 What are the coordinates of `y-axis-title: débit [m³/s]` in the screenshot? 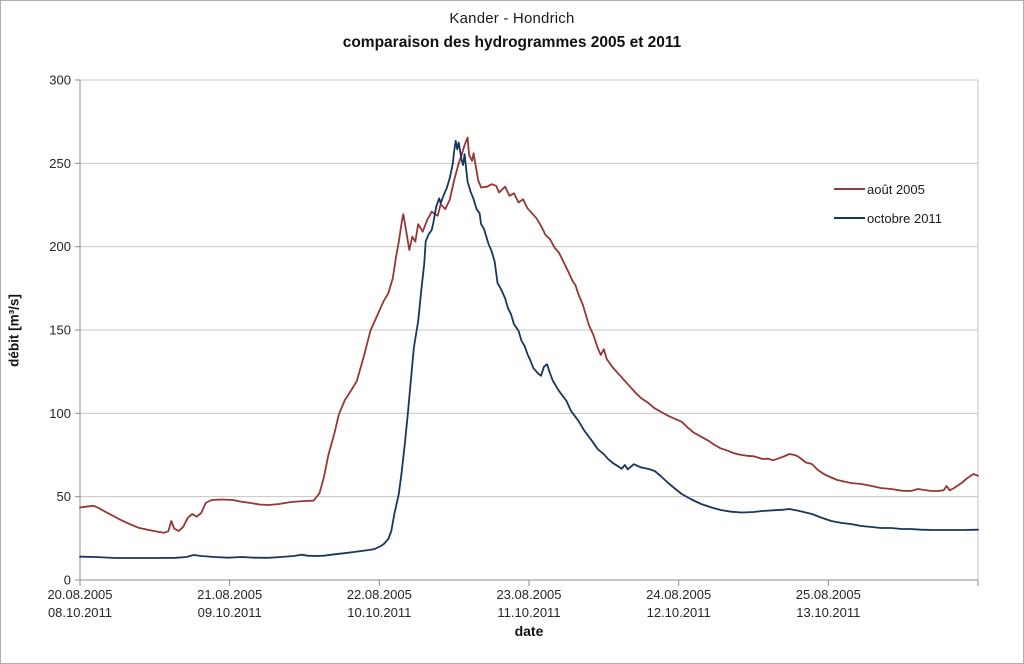 It's located at (14, 330).